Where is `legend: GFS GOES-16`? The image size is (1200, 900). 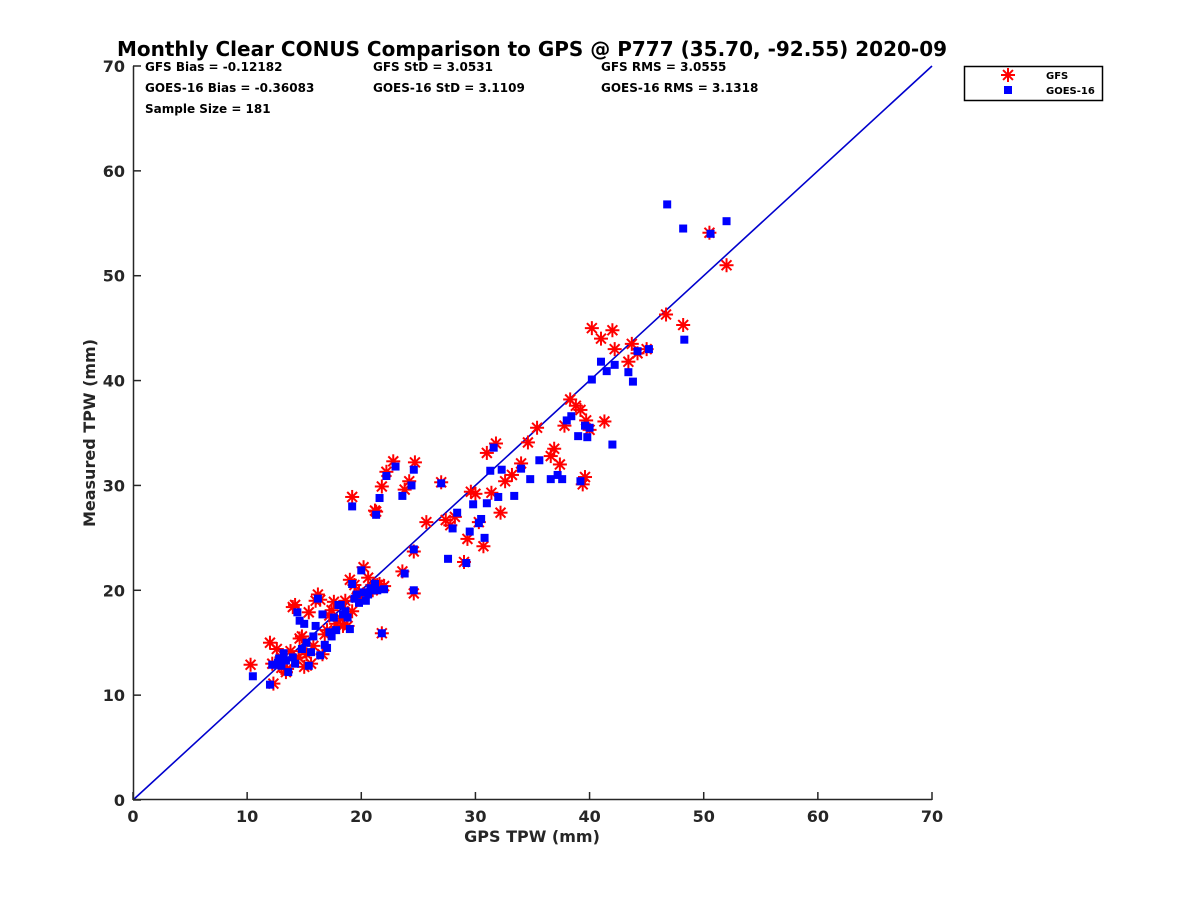
legend: GFS GOES-16 is located at coordinates (1033, 83).